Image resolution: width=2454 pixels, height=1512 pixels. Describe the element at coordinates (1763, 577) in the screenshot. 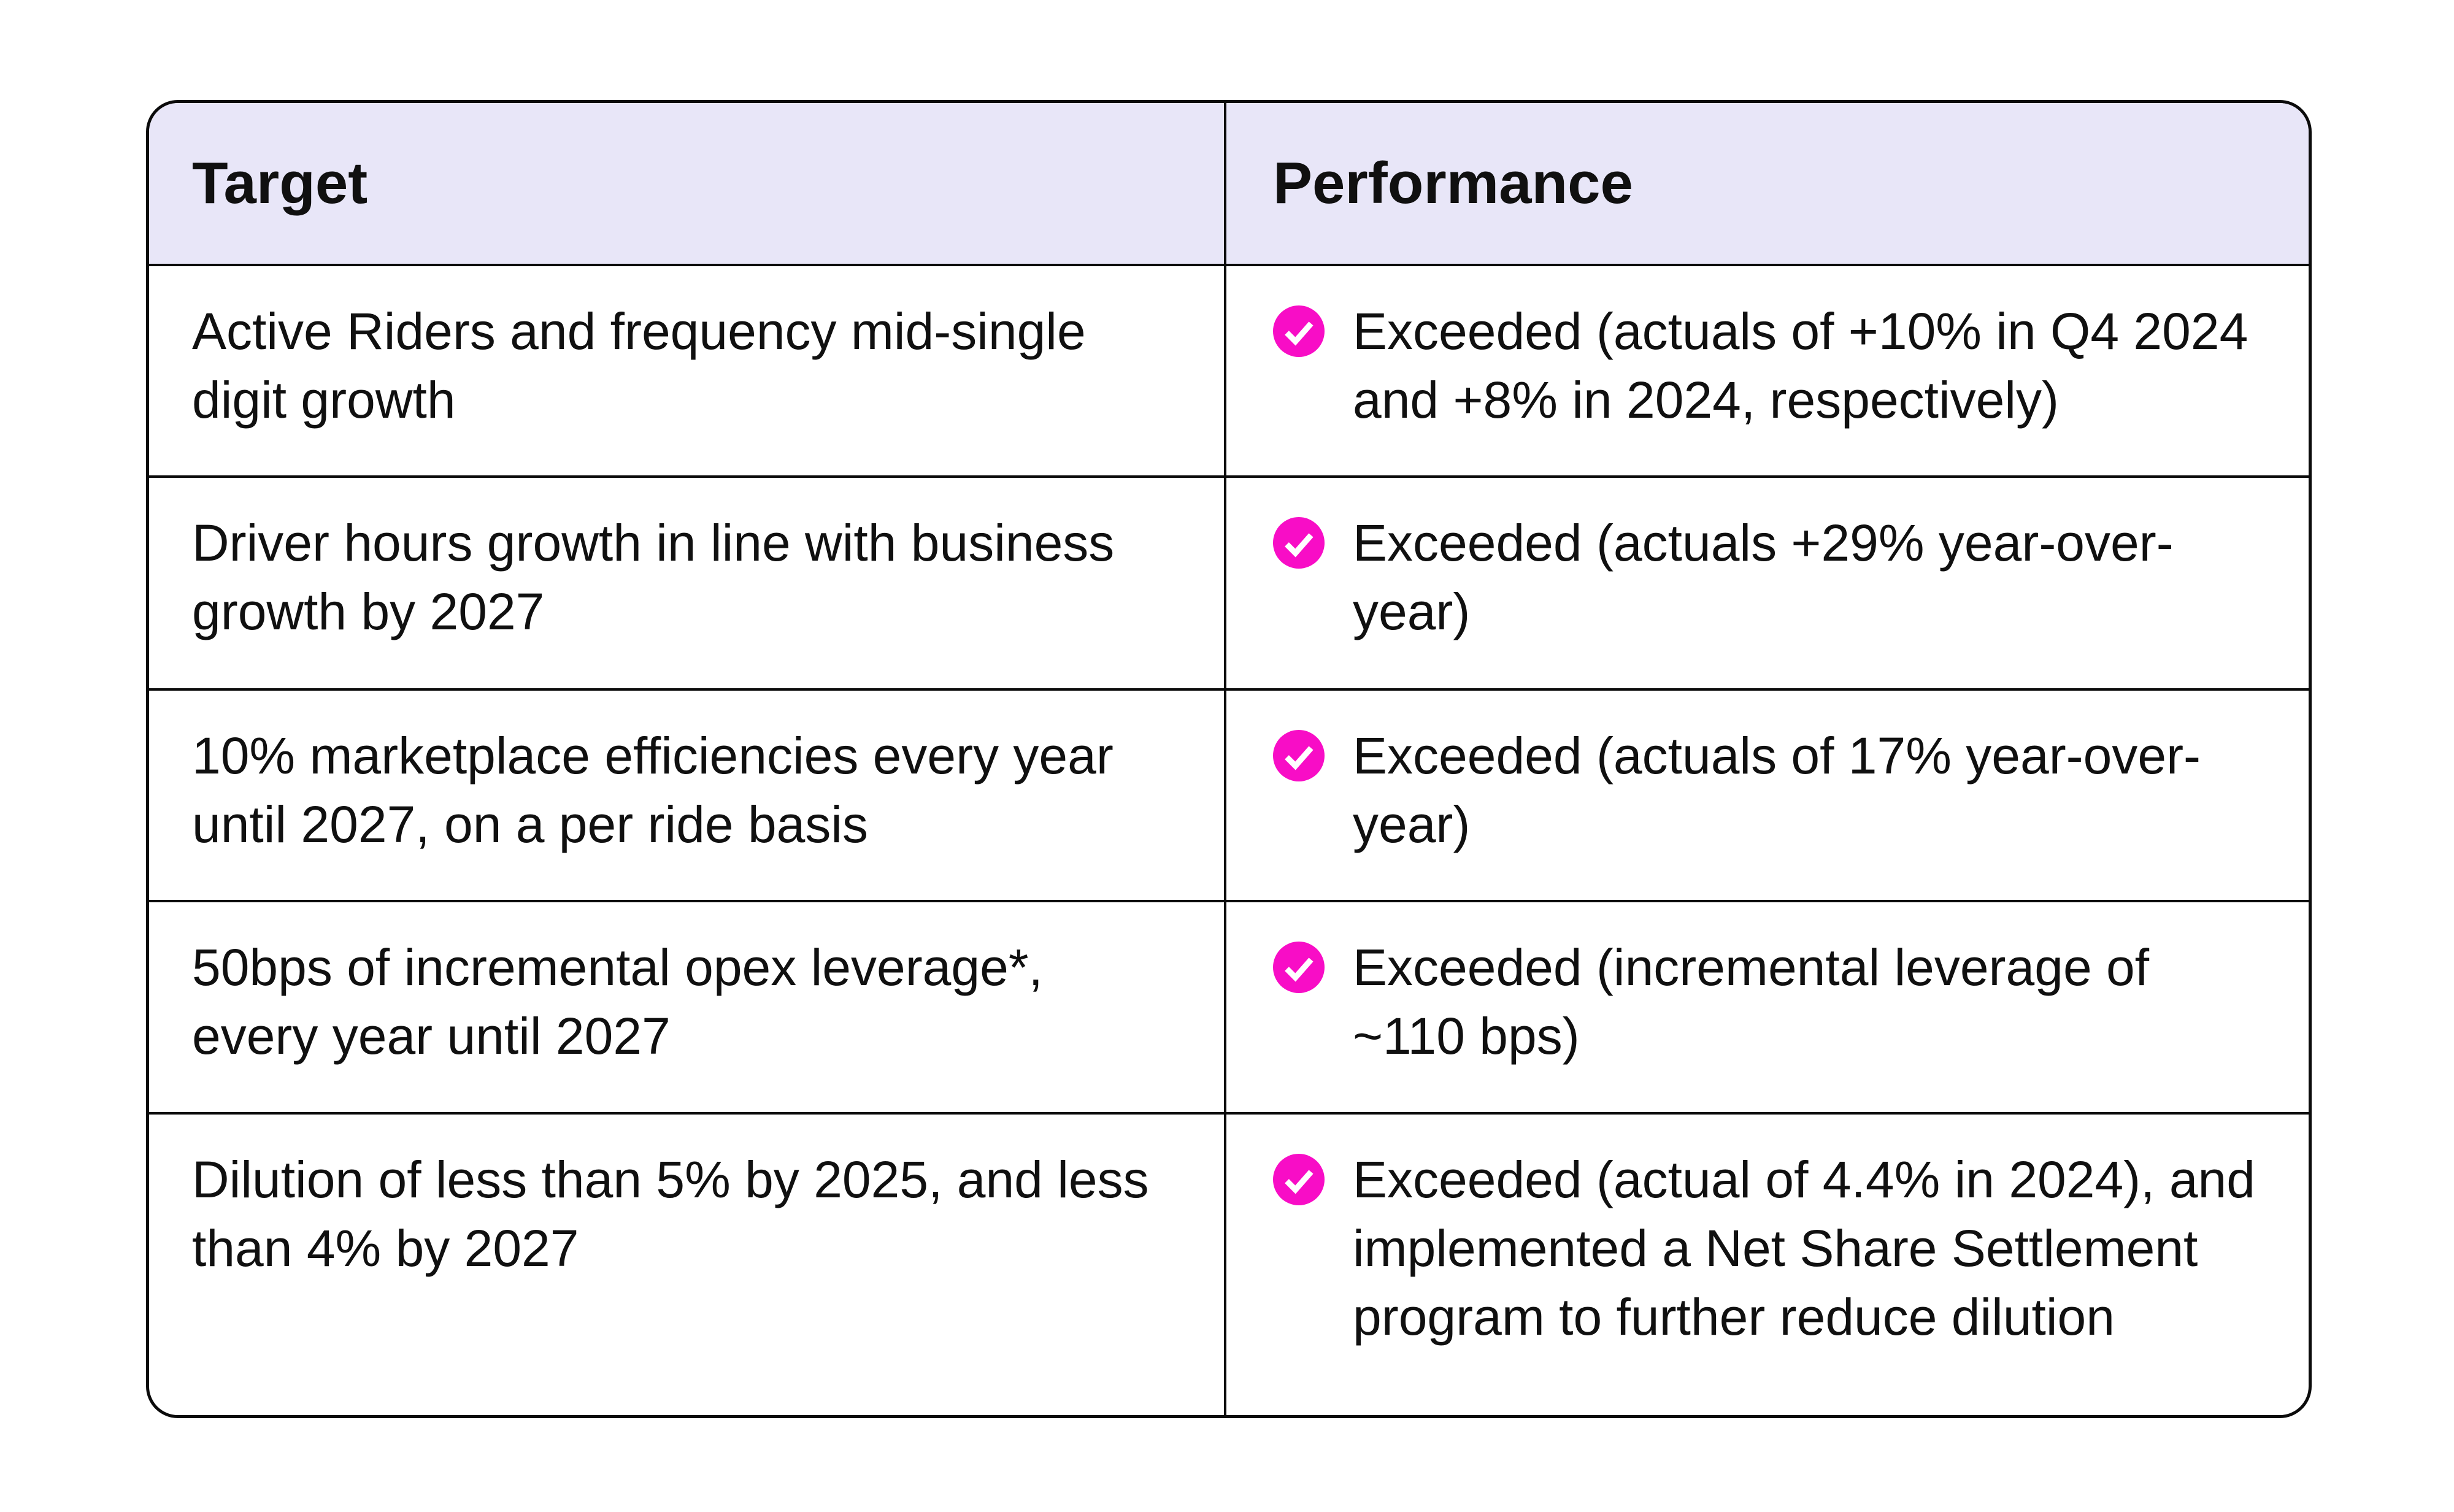

I see `performance-text: Exceeded (actuals +29% year-over-year)` at that location.